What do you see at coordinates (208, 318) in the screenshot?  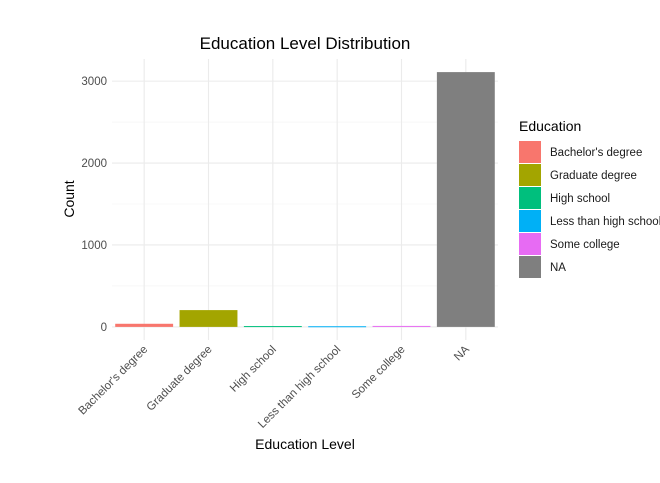 I see `bar-graduate-degree` at bounding box center [208, 318].